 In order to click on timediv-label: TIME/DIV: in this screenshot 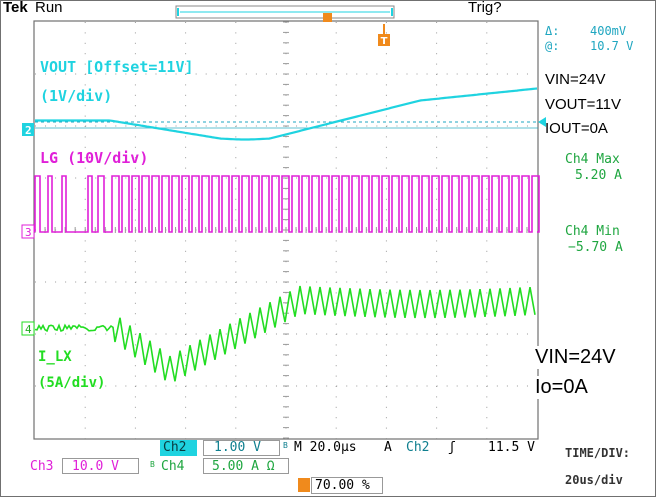, I will do `click(597, 453)`.